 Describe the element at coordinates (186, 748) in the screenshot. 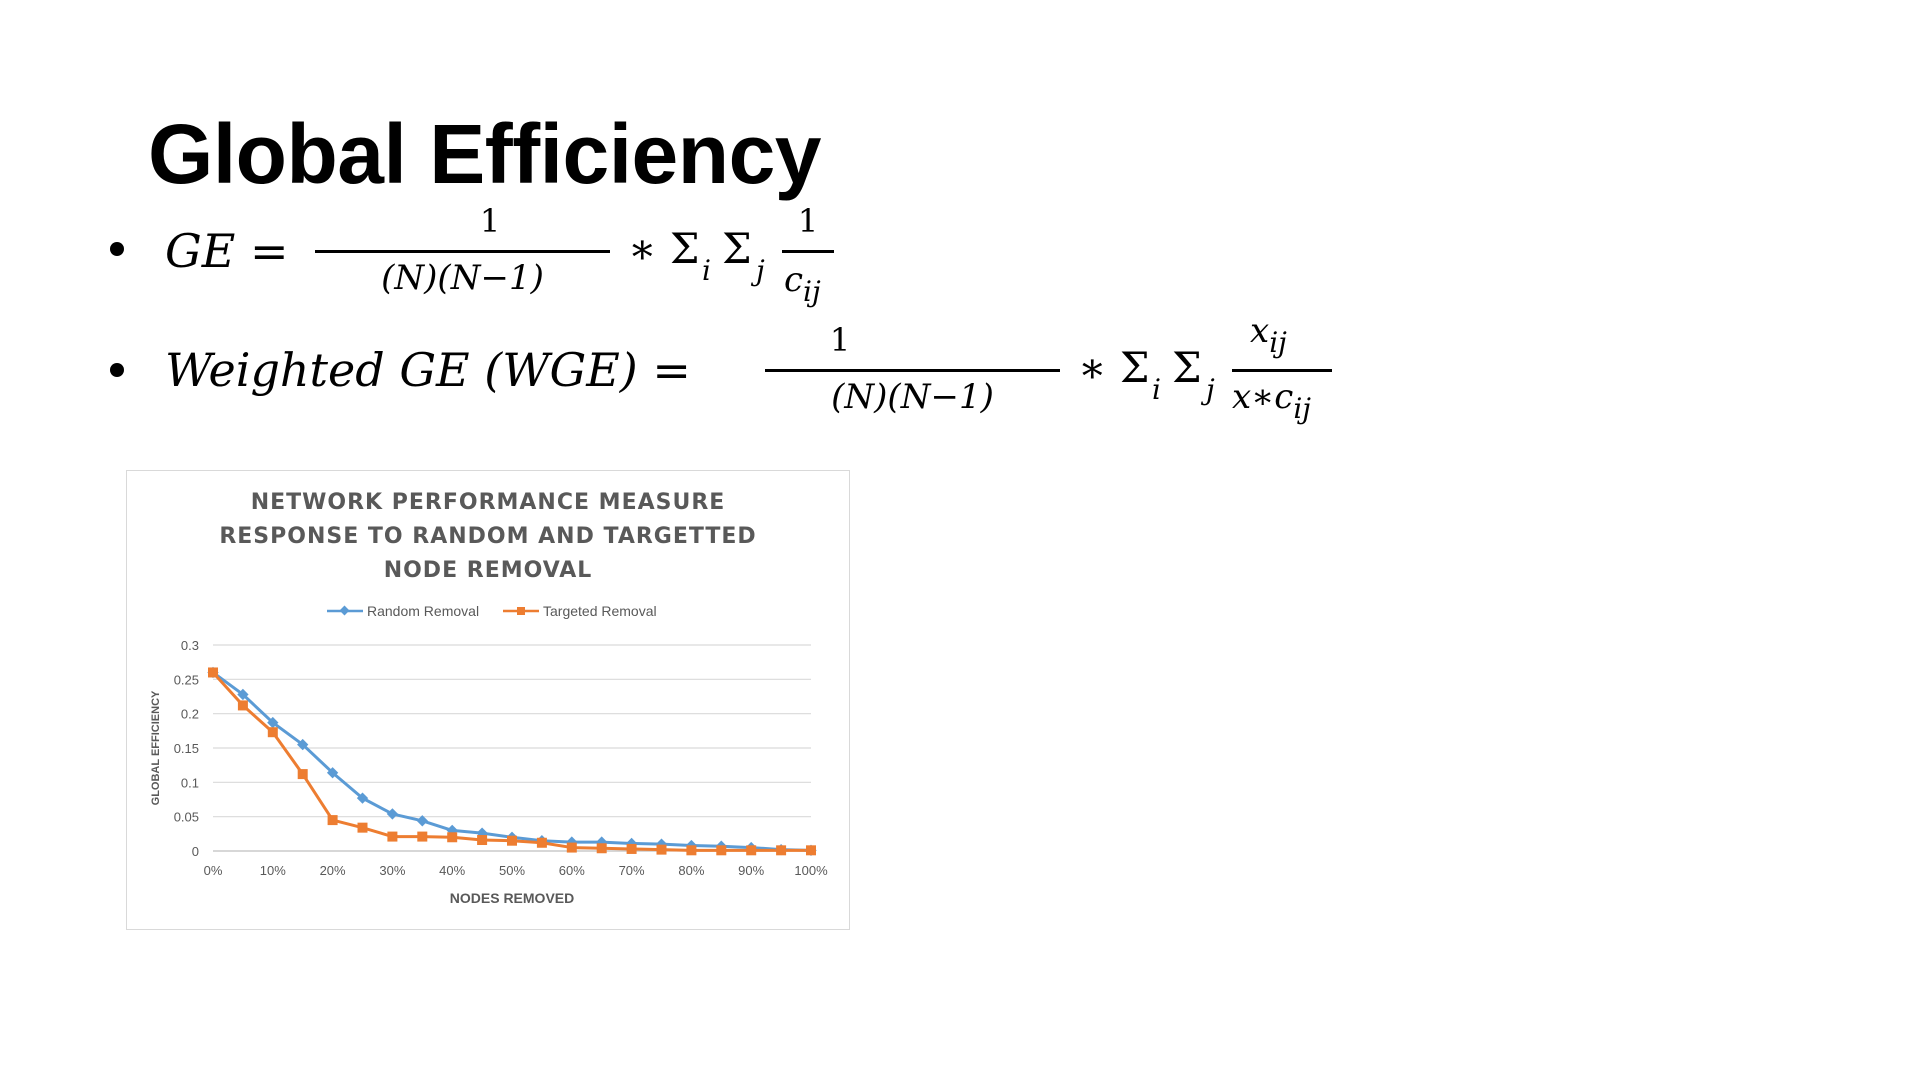

I see `y-tick-label: 0.15` at that location.